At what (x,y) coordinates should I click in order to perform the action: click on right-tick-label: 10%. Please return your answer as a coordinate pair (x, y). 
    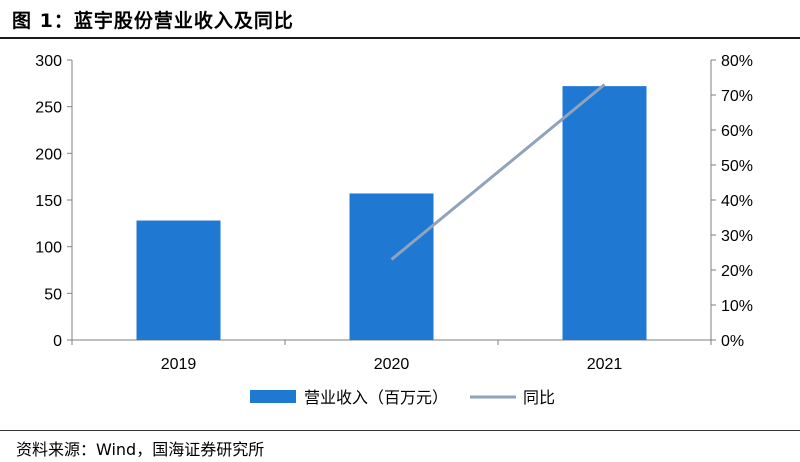
    Looking at the image, I should click on (737, 306).